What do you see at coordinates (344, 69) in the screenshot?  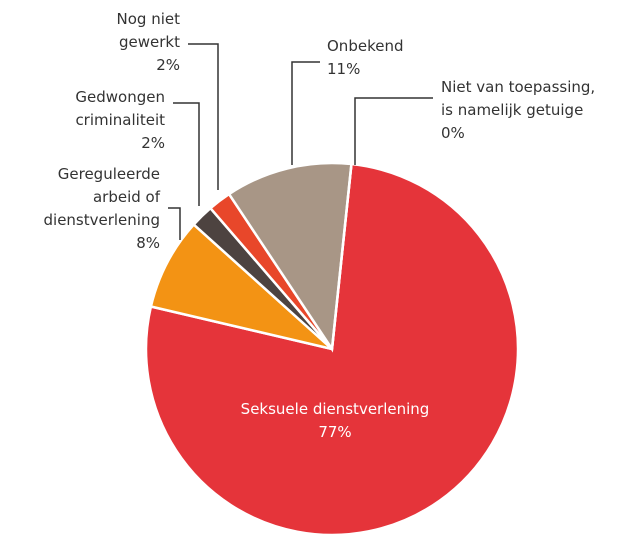 I see `value-label: 11%` at bounding box center [344, 69].